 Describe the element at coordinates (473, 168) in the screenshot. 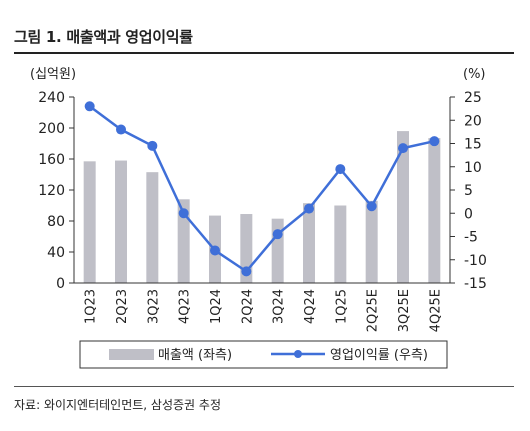

I see `right-tick-label: 10` at that location.